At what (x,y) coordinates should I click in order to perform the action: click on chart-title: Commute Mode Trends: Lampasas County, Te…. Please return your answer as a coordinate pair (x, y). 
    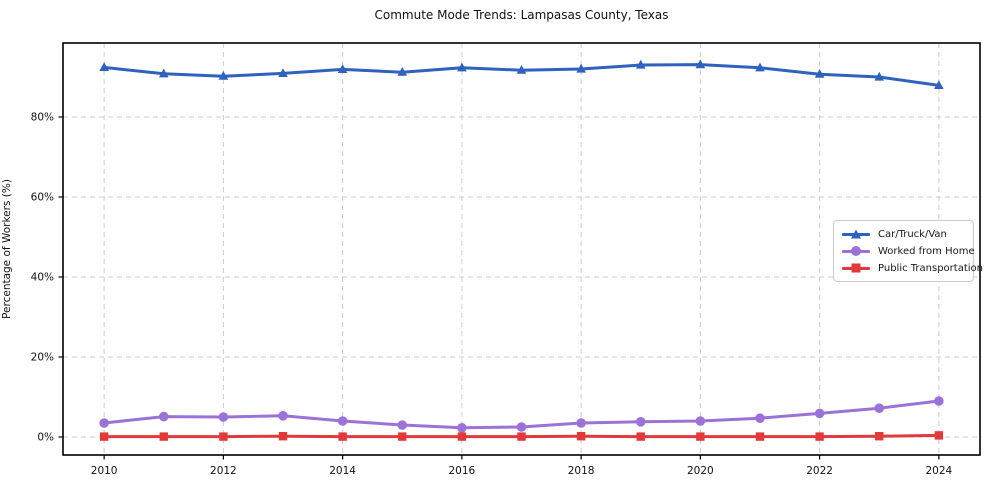
    Looking at the image, I should click on (521, 15).